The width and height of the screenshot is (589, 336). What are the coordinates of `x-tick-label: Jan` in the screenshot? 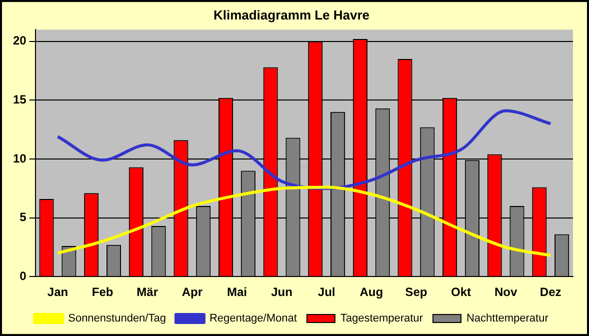 It's located at (57, 292).